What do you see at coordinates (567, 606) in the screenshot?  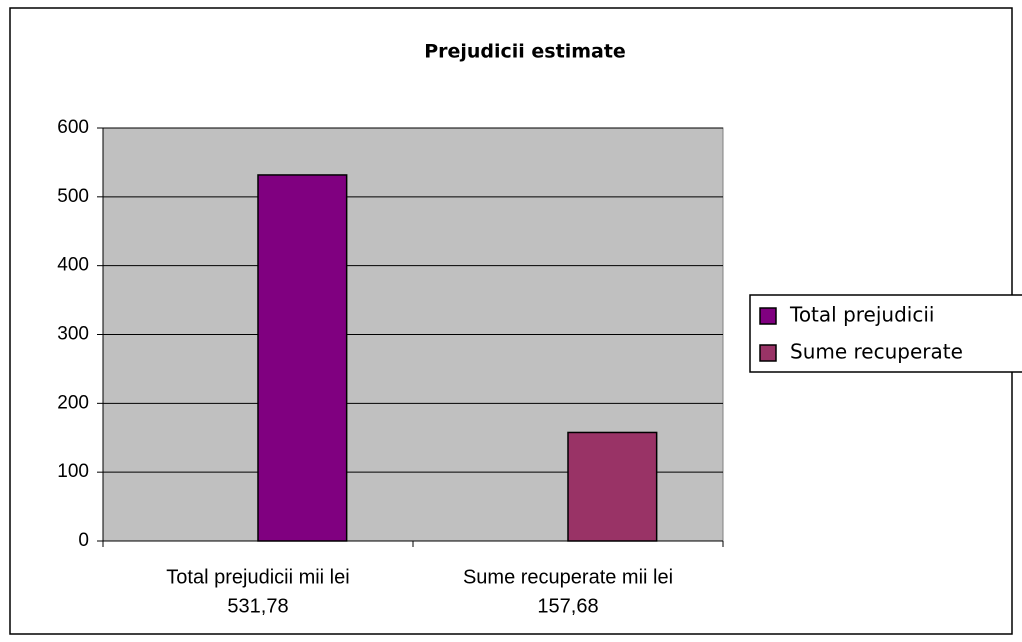 I see `x-tick-label: 157,68` at bounding box center [567, 606].